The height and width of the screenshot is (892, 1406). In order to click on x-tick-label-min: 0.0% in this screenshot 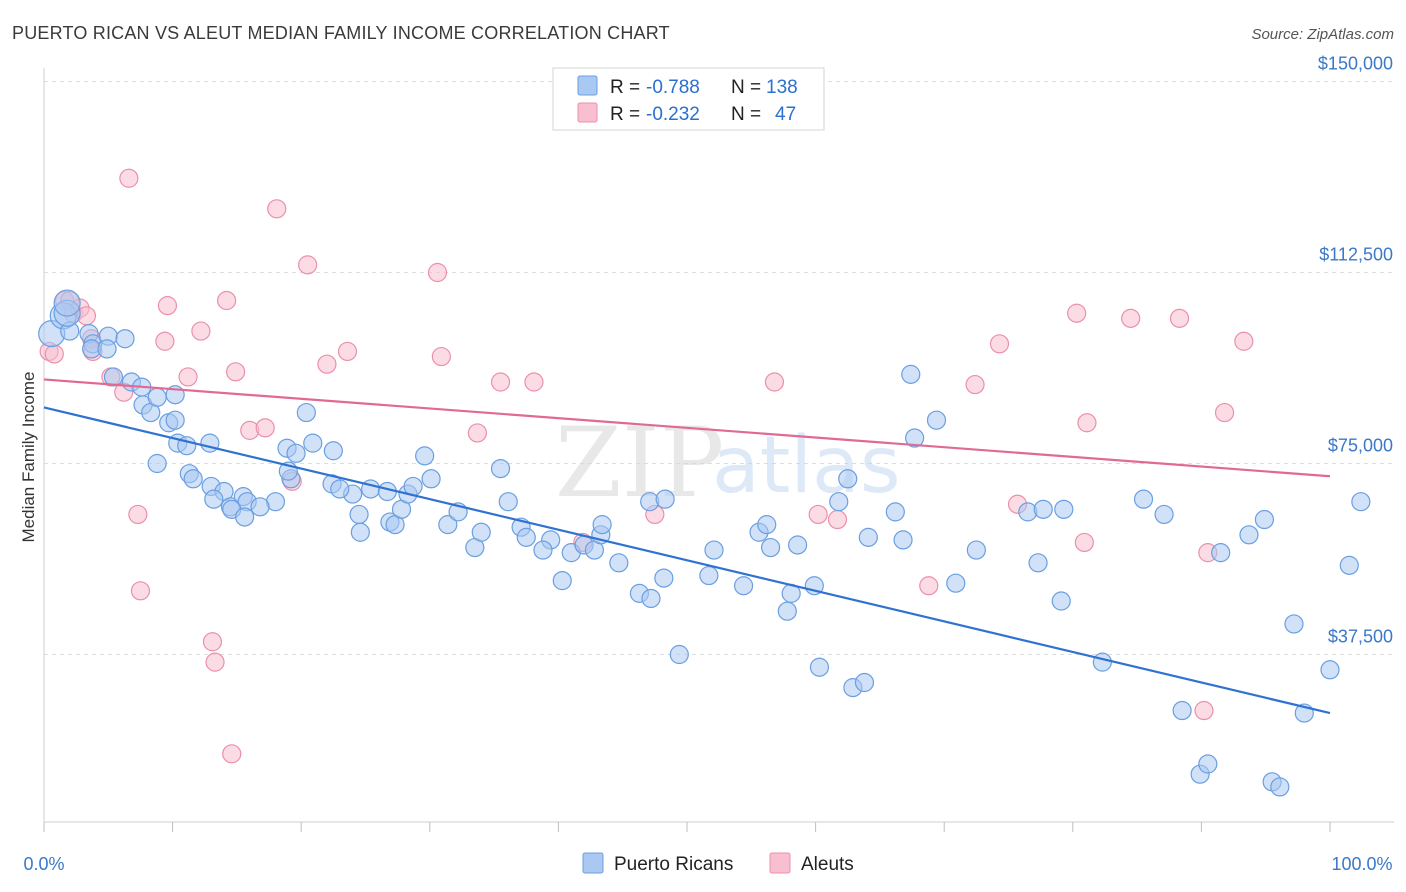, I will do `click(43, 864)`.